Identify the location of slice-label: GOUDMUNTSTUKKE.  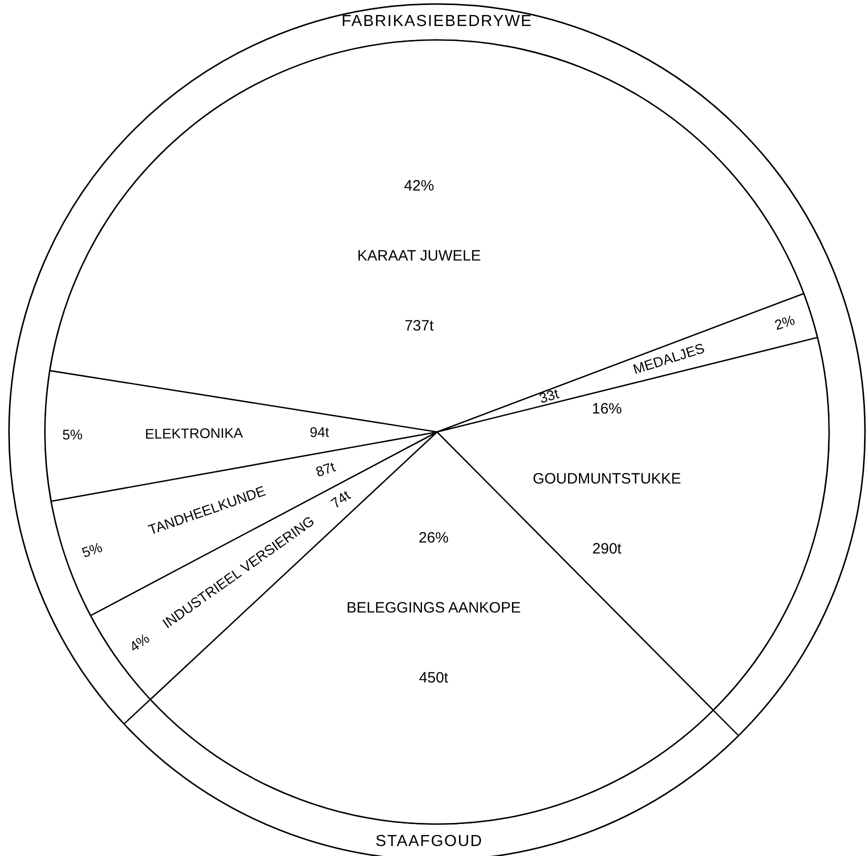
(607, 479).